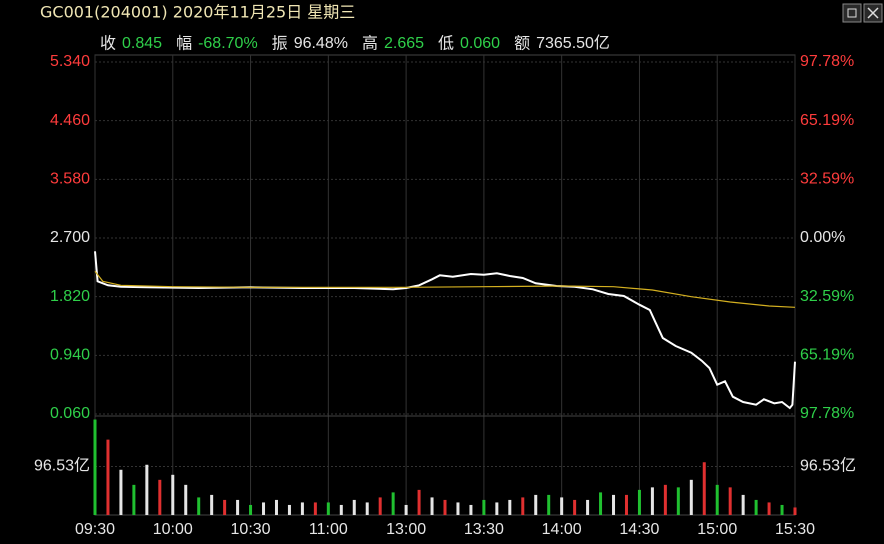 The height and width of the screenshot is (544, 884). What do you see at coordinates (873, 13) in the screenshot?
I see `close-icon` at bounding box center [873, 13].